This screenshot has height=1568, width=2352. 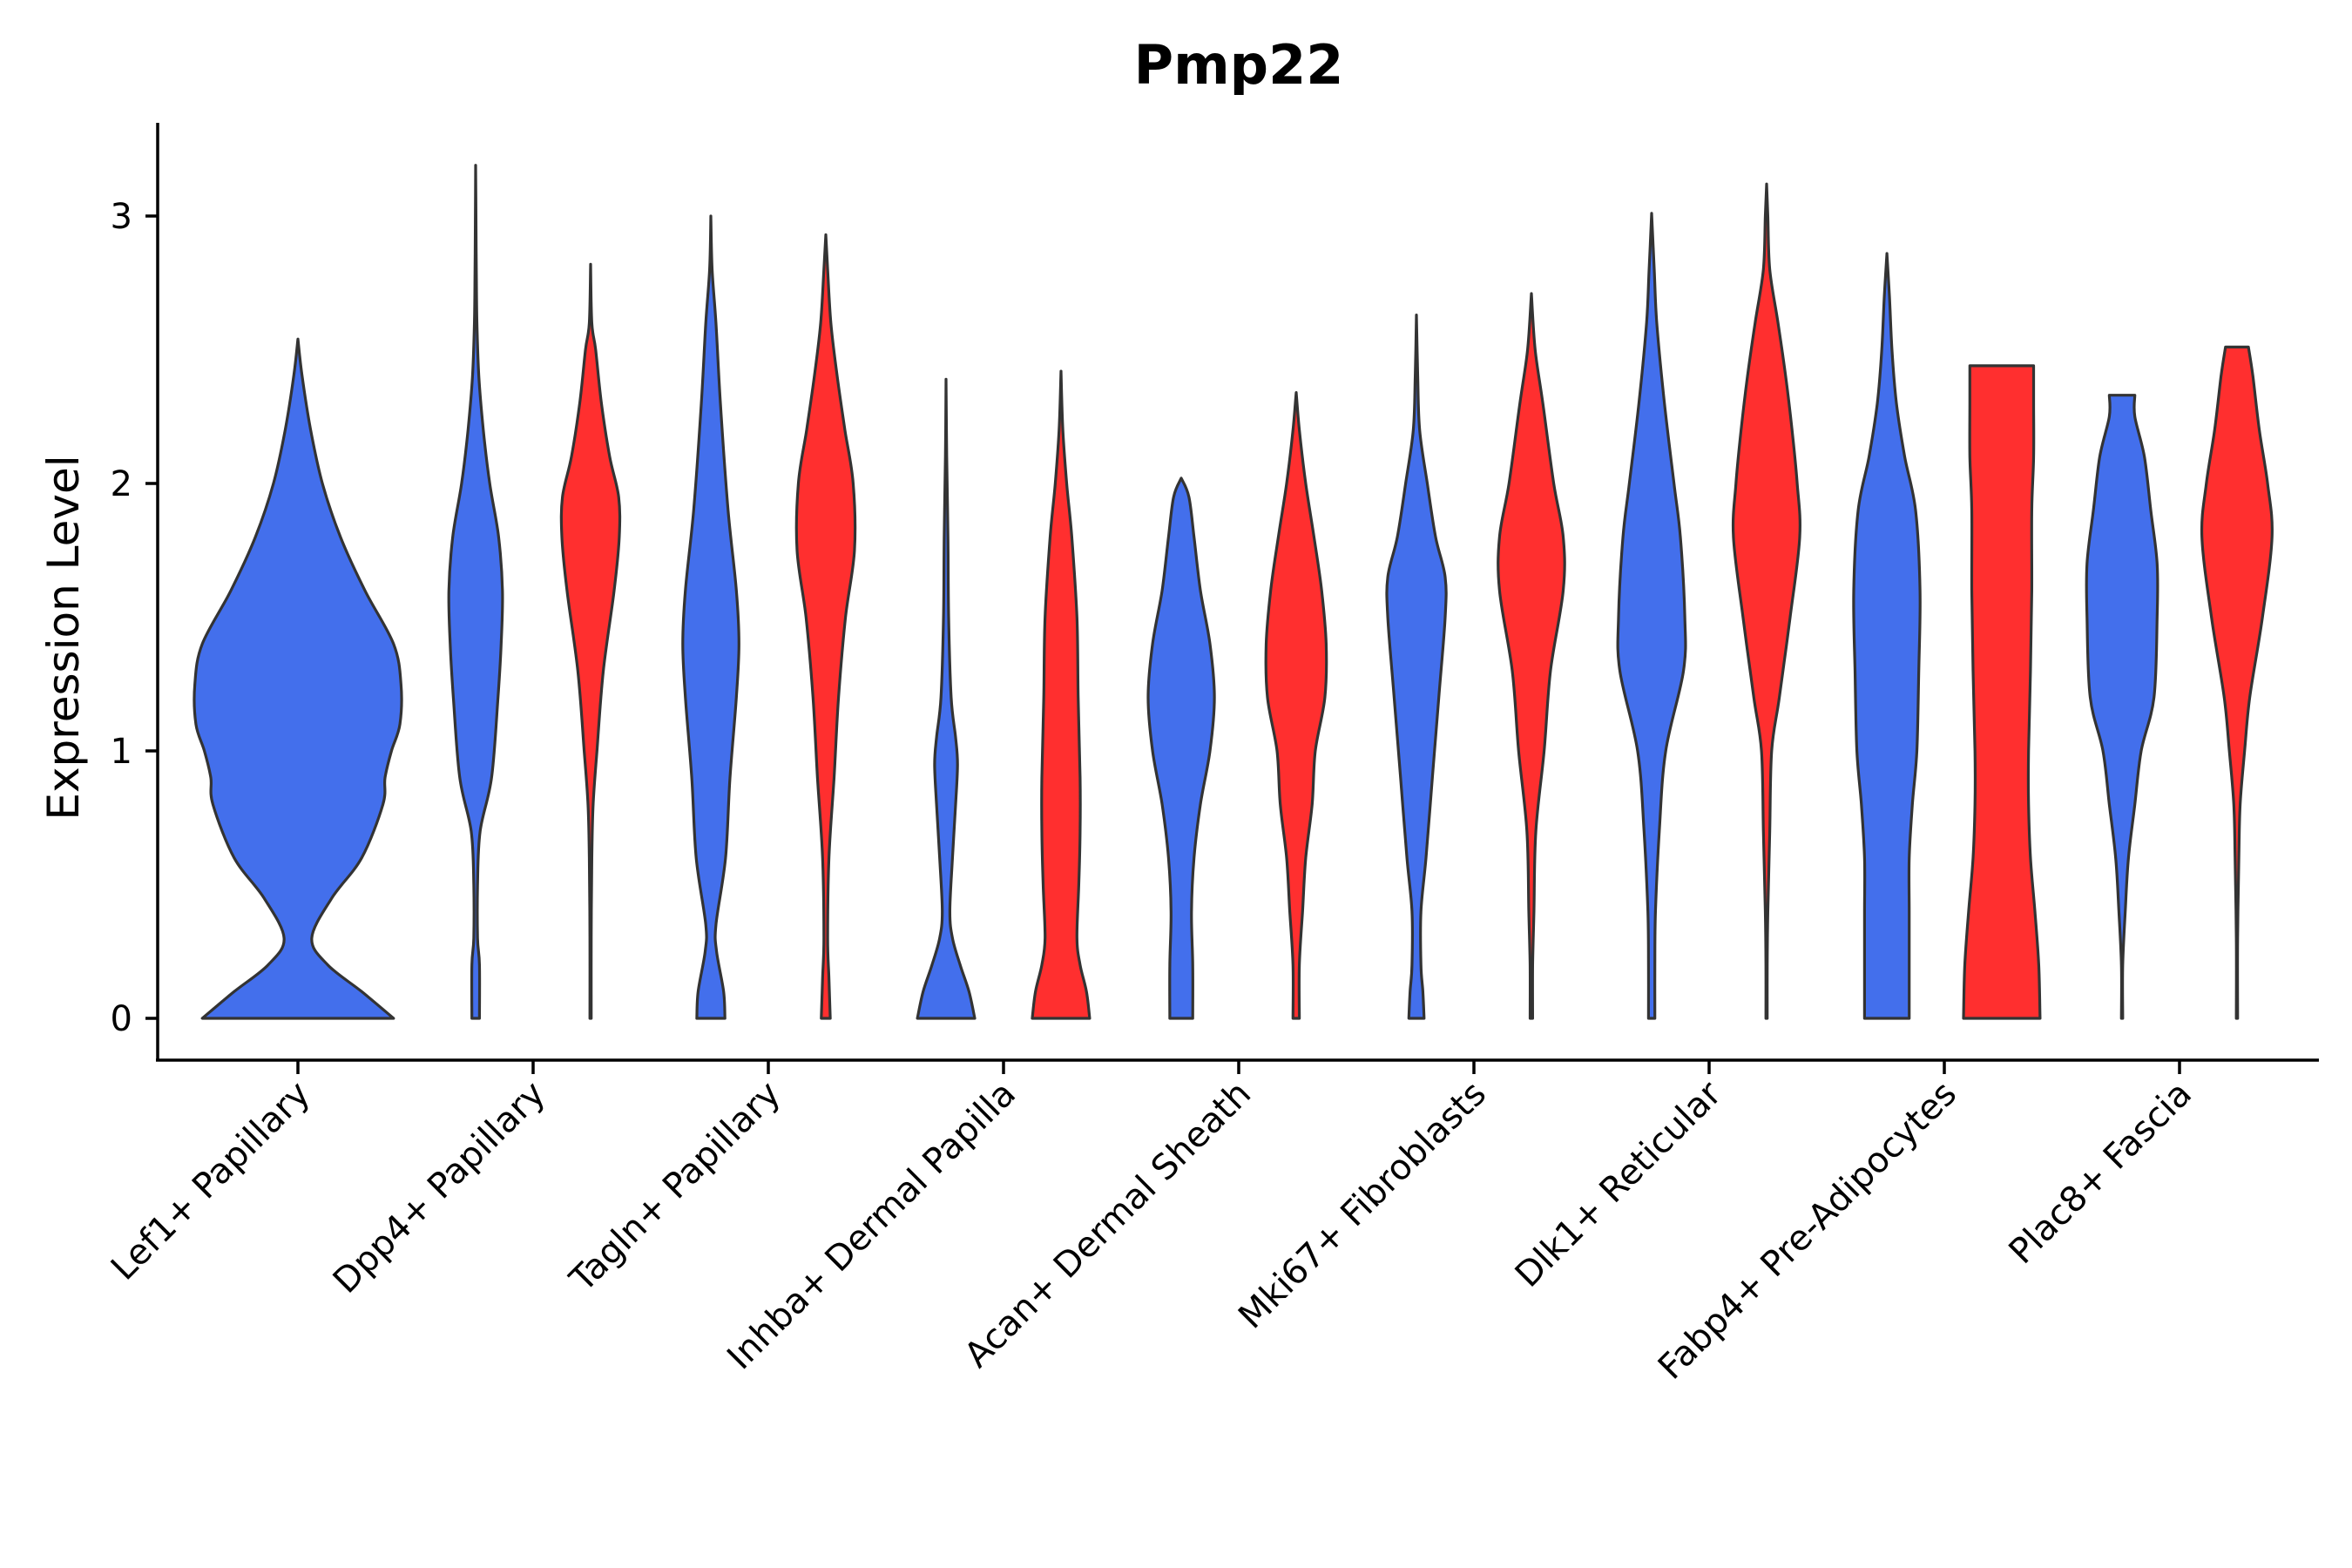 I want to click on violin-fabp4-pre-adipocytes-blue, so click(x=1887, y=636).